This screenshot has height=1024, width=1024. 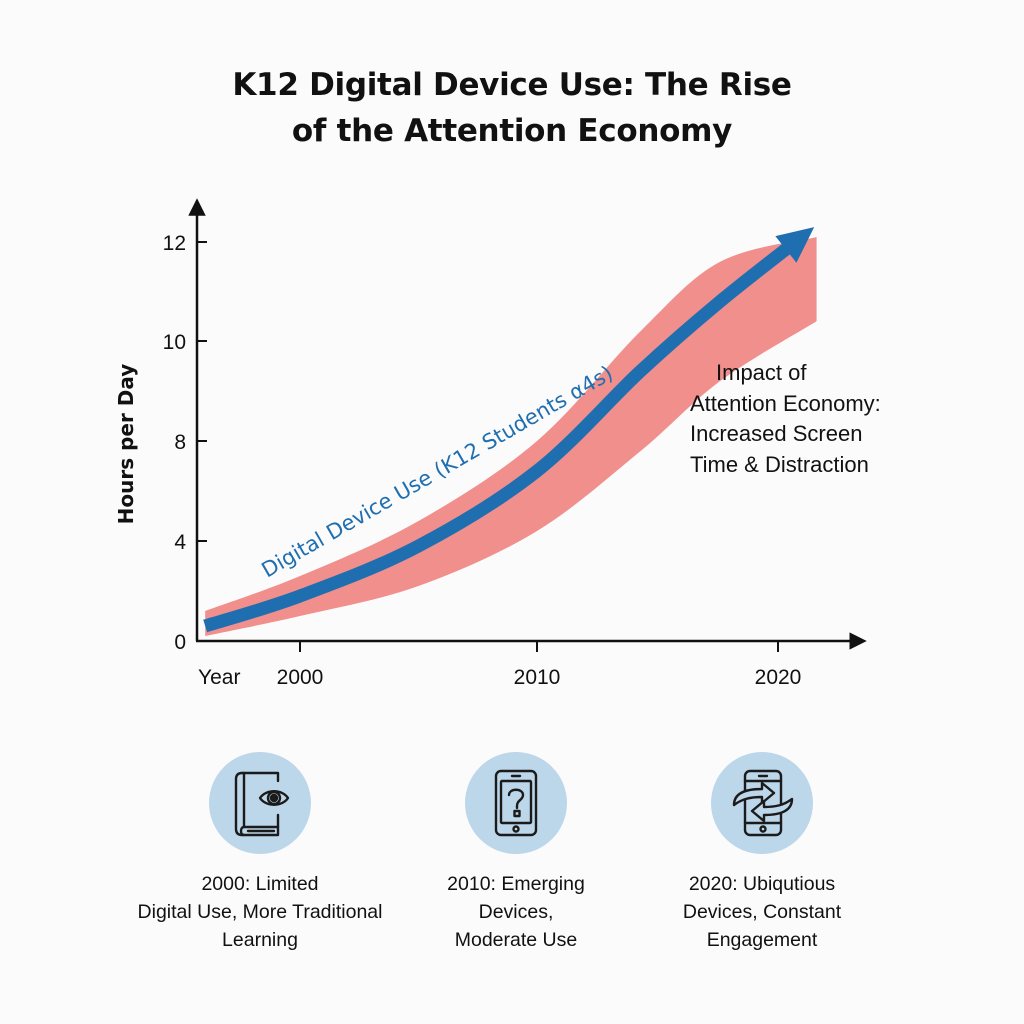 I want to click on book-eye-icon, so click(x=262, y=804).